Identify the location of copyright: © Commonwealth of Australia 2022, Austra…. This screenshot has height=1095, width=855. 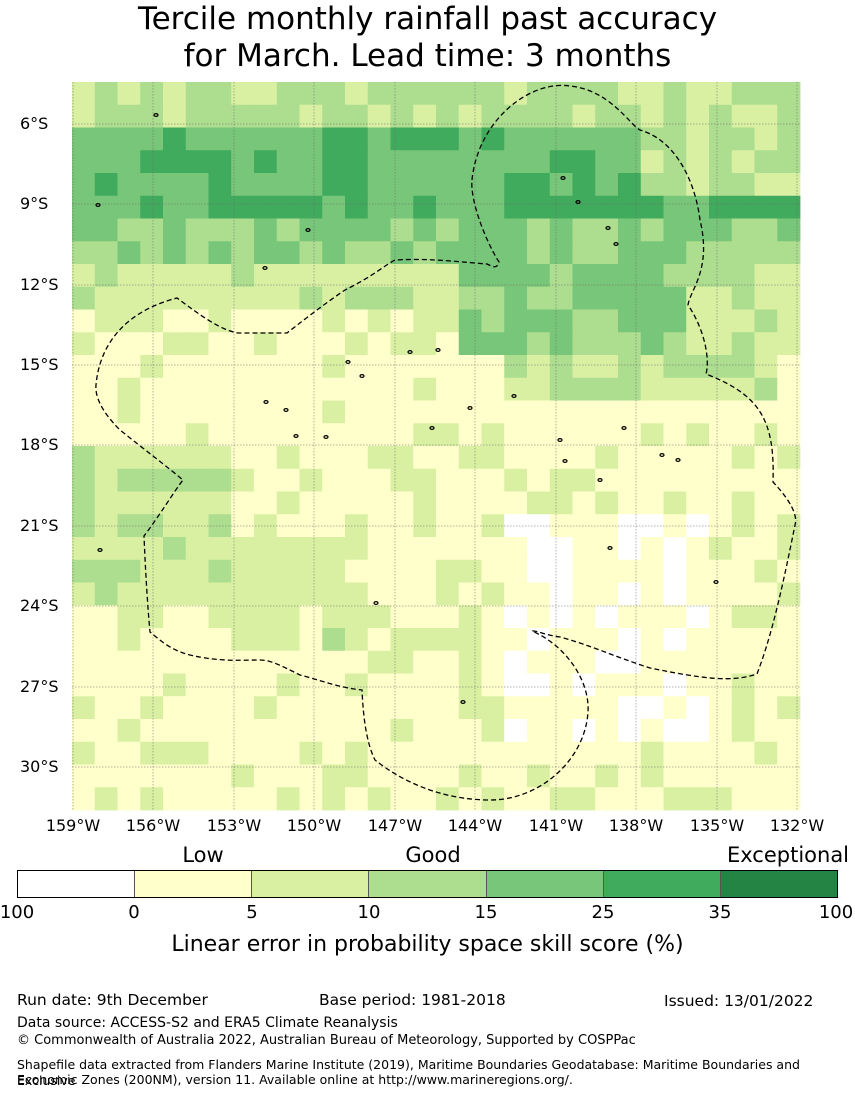
(326, 1040).